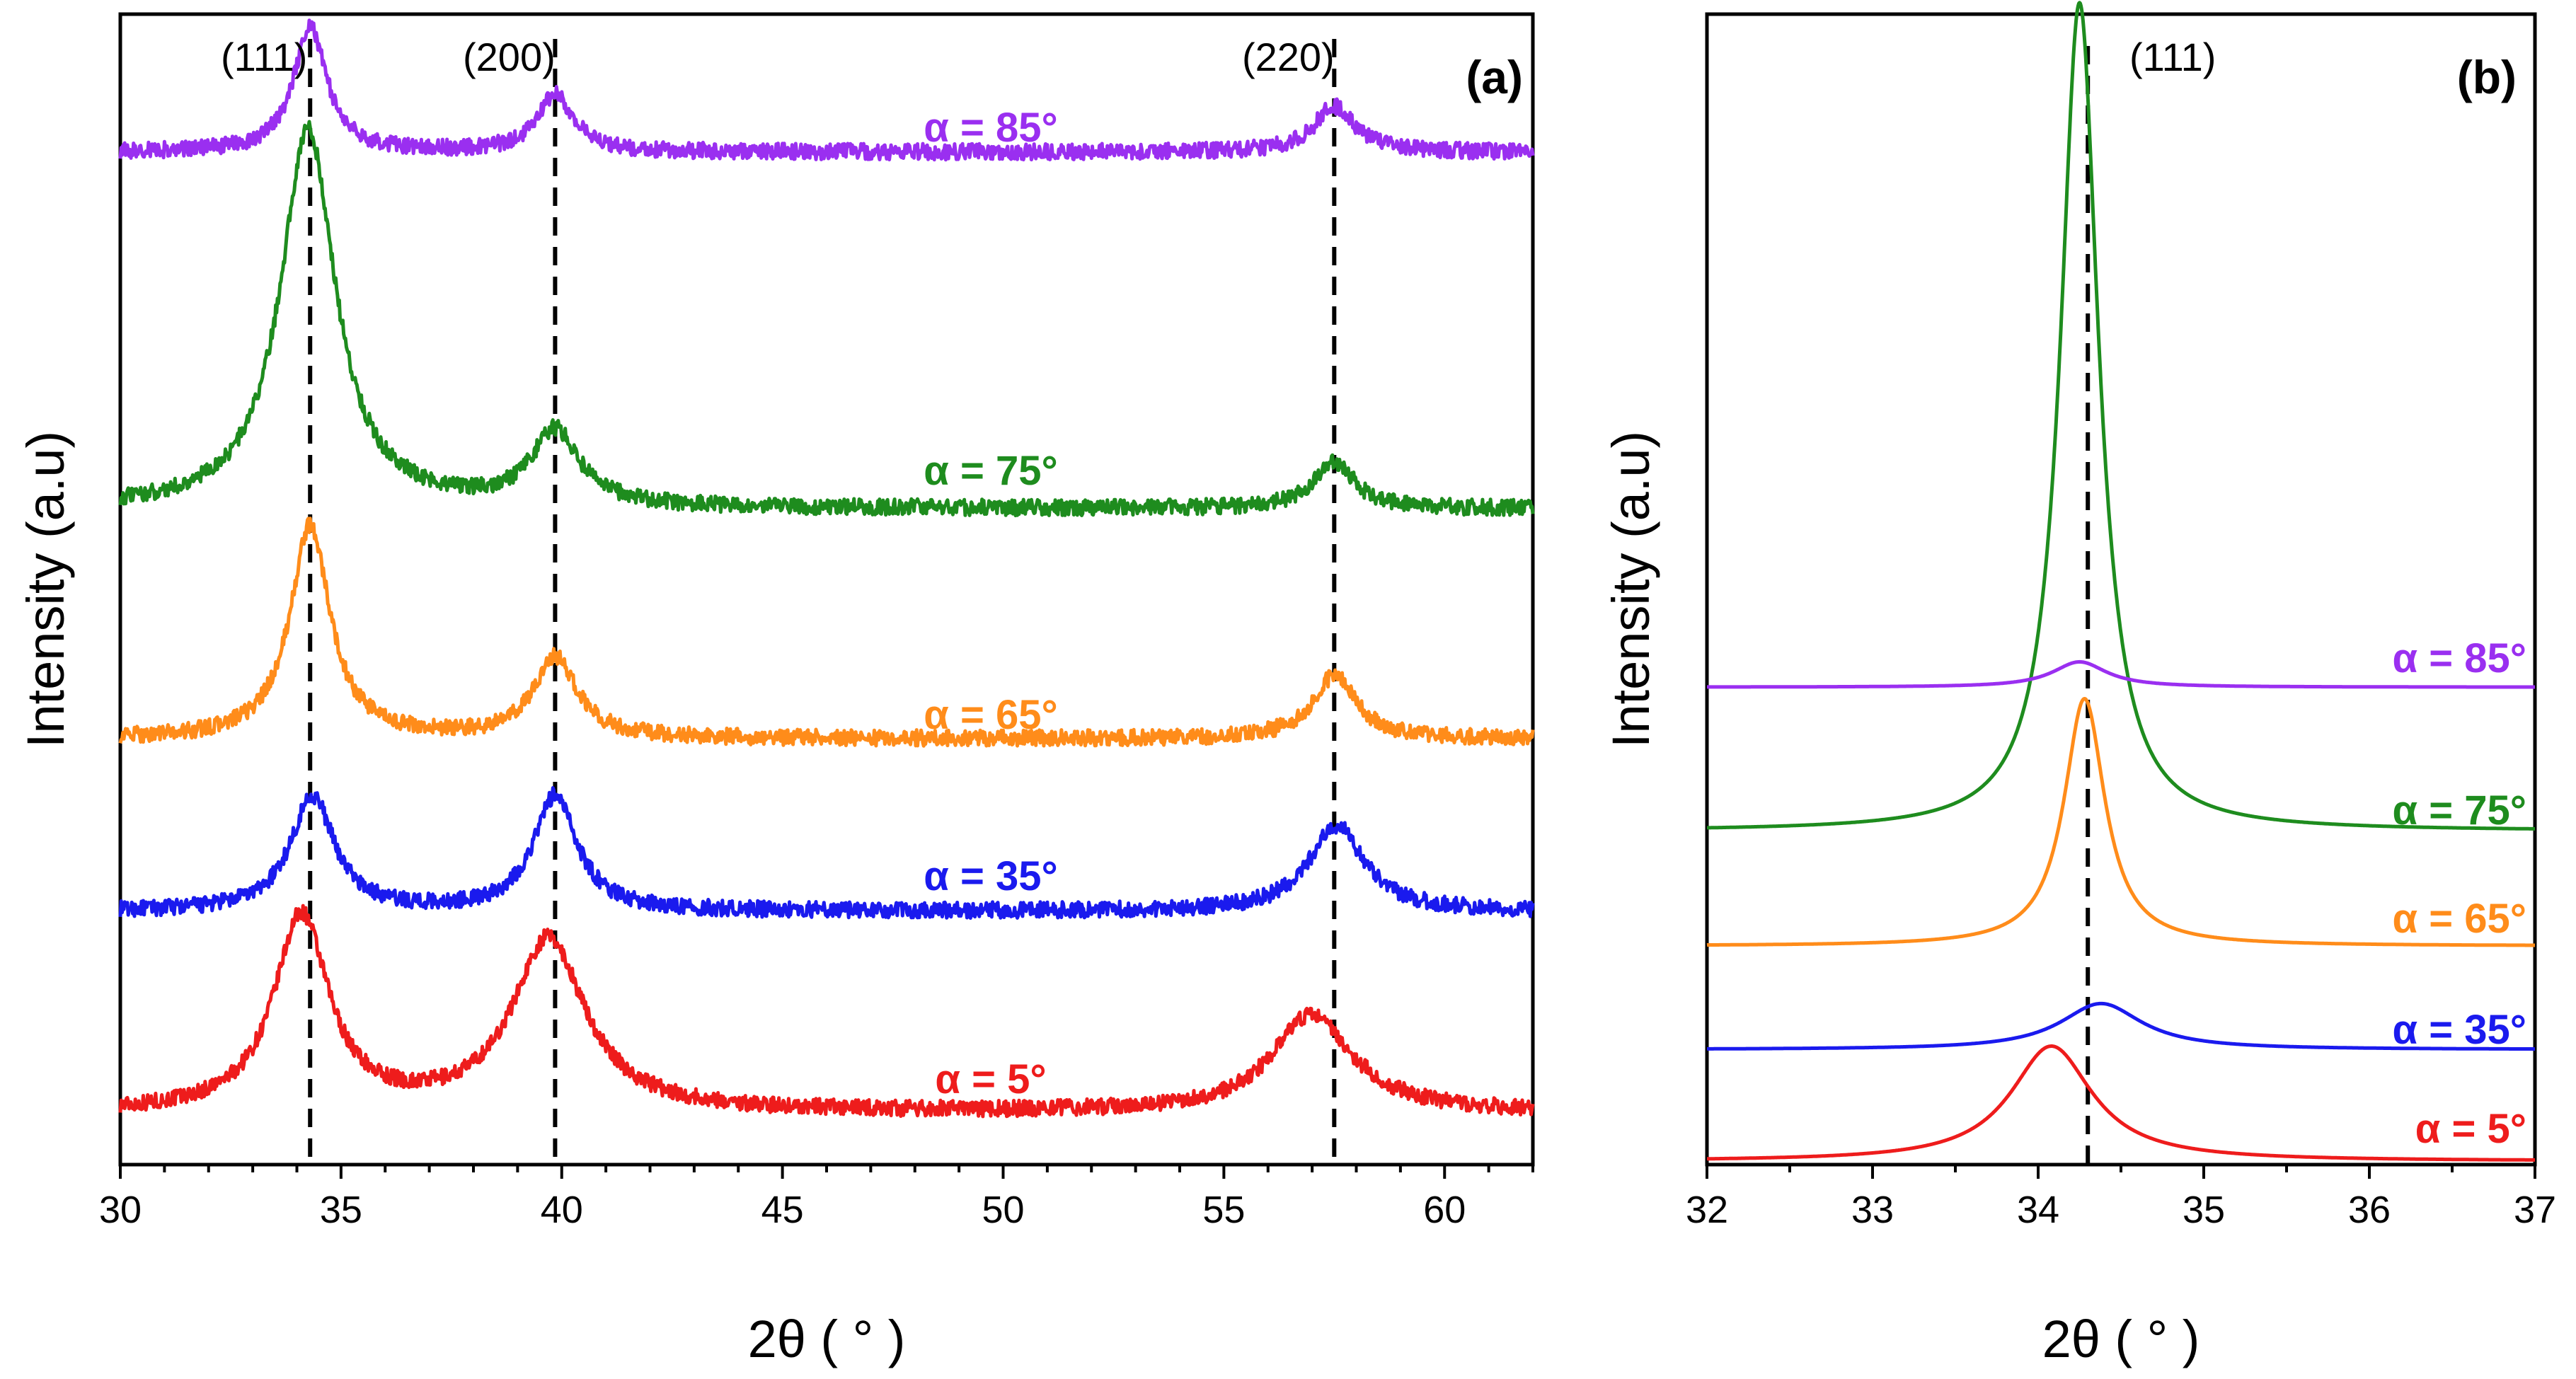 The image size is (2576, 1379). What do you see at coordinates (2460, 894) in the screenshot?
I see `panel-b-series-labels: α = 5° α = 35° α = 65° α = 75° α = 85°` at bounding box center [2460, 894].